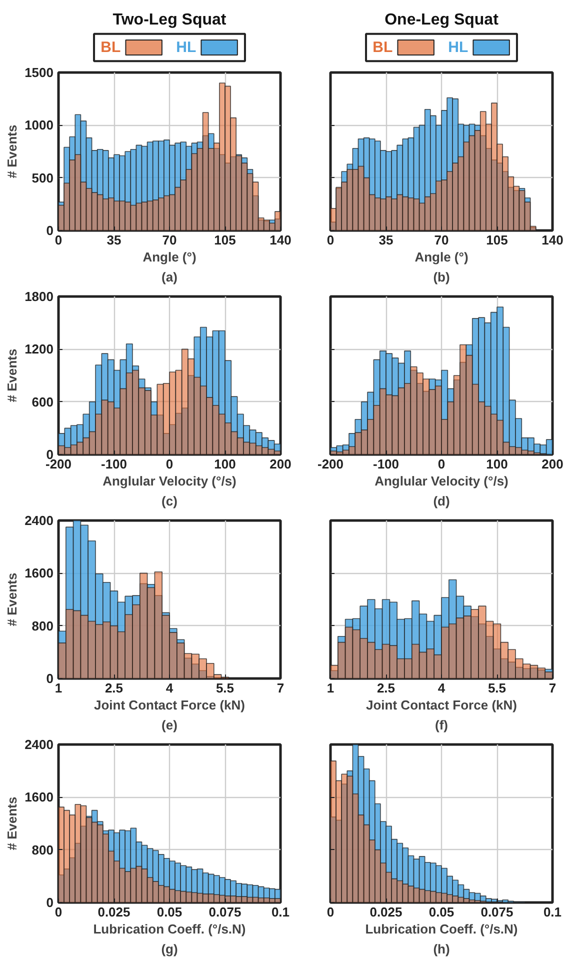 This screenshot has height=964, width=584. I want to click on text: (h), so click(441, 949).